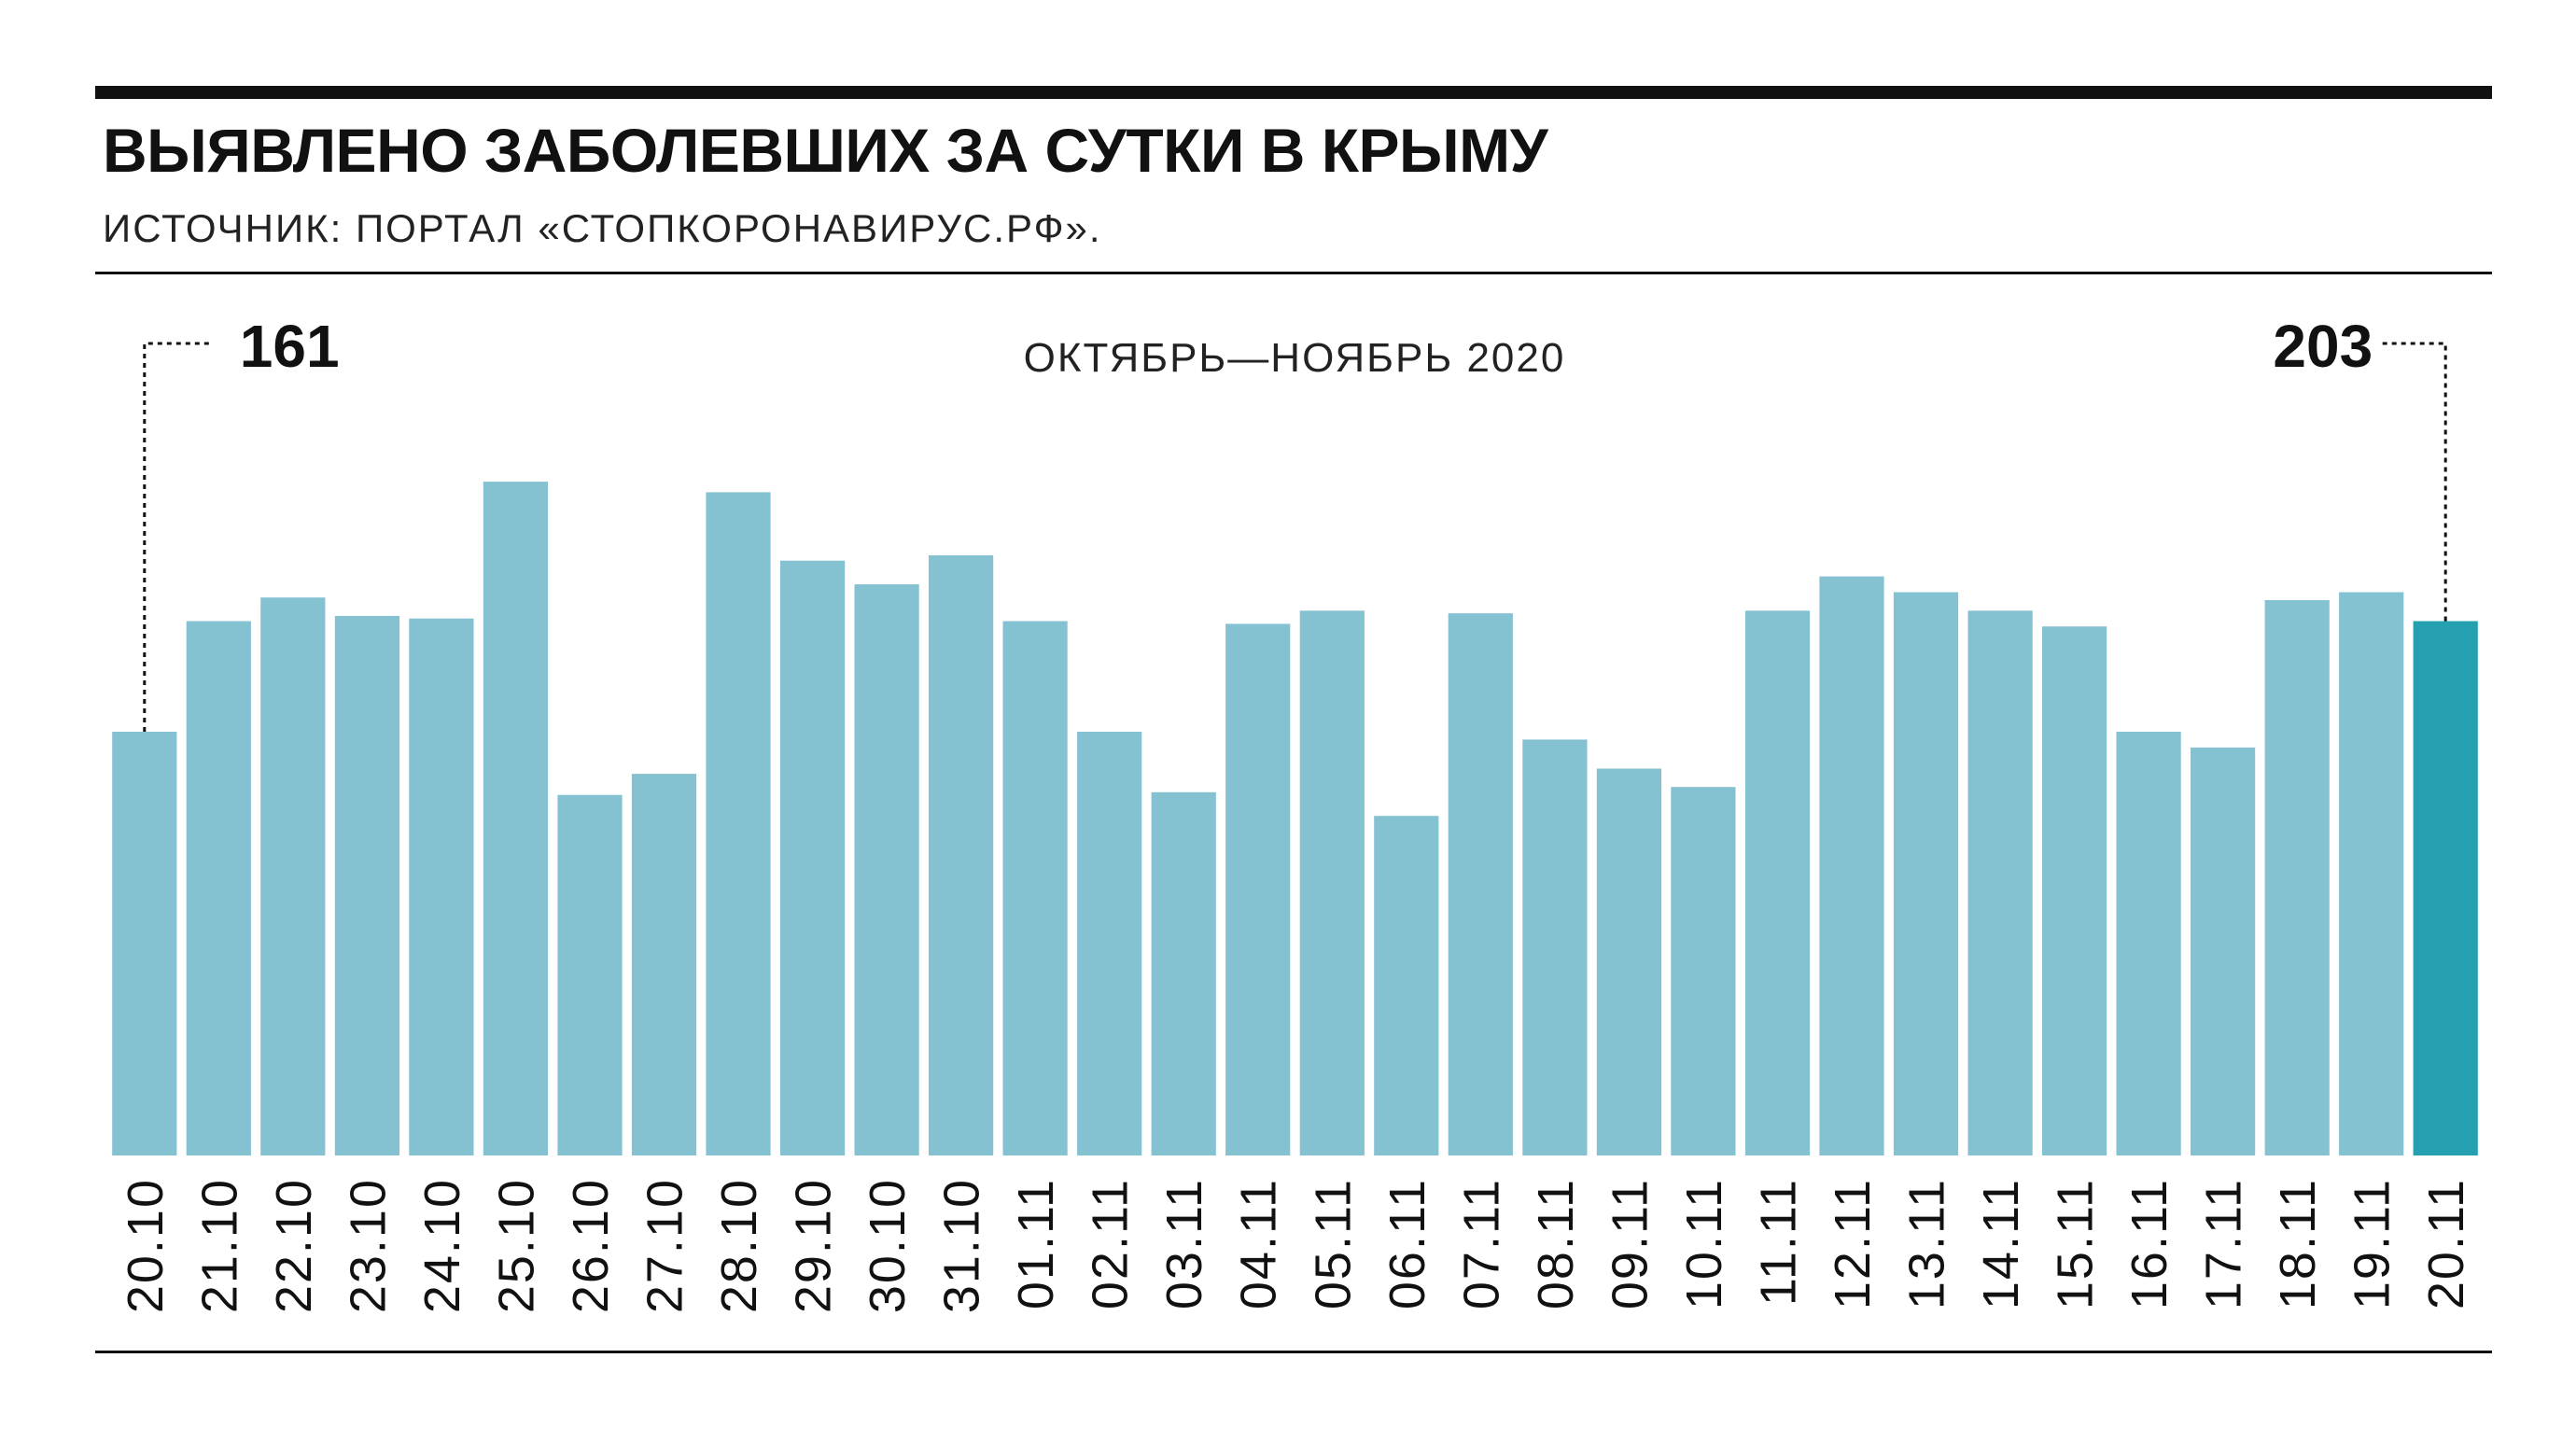 The image size is (2576, 1456). Describe the element at coordinates (1184, 1243) in the screenshot. I see `x-tick-label: 03.11` at that location.